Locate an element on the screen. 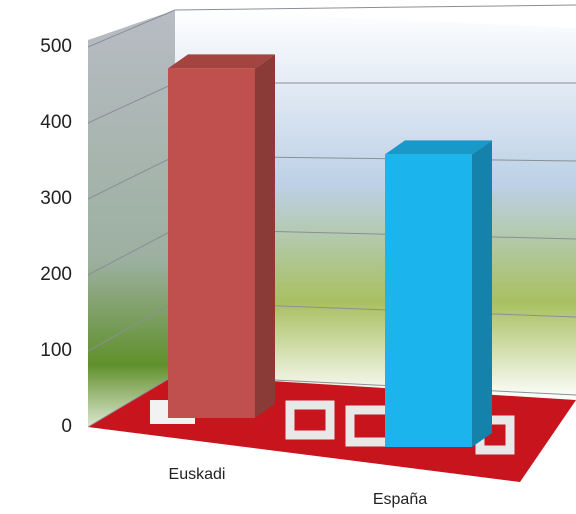 Image resolution: width=576 pixels, height=514 pixels. x-tick-label: España is located at coordinates (400, 499).